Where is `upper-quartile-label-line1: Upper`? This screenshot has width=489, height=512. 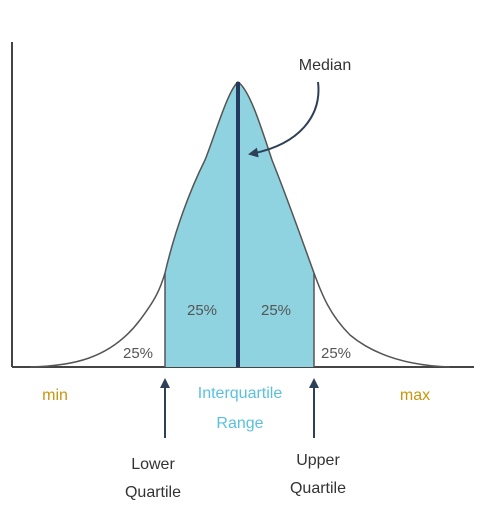 upper-quartile-label-line1: Upper is located at coordinates (318, 460).